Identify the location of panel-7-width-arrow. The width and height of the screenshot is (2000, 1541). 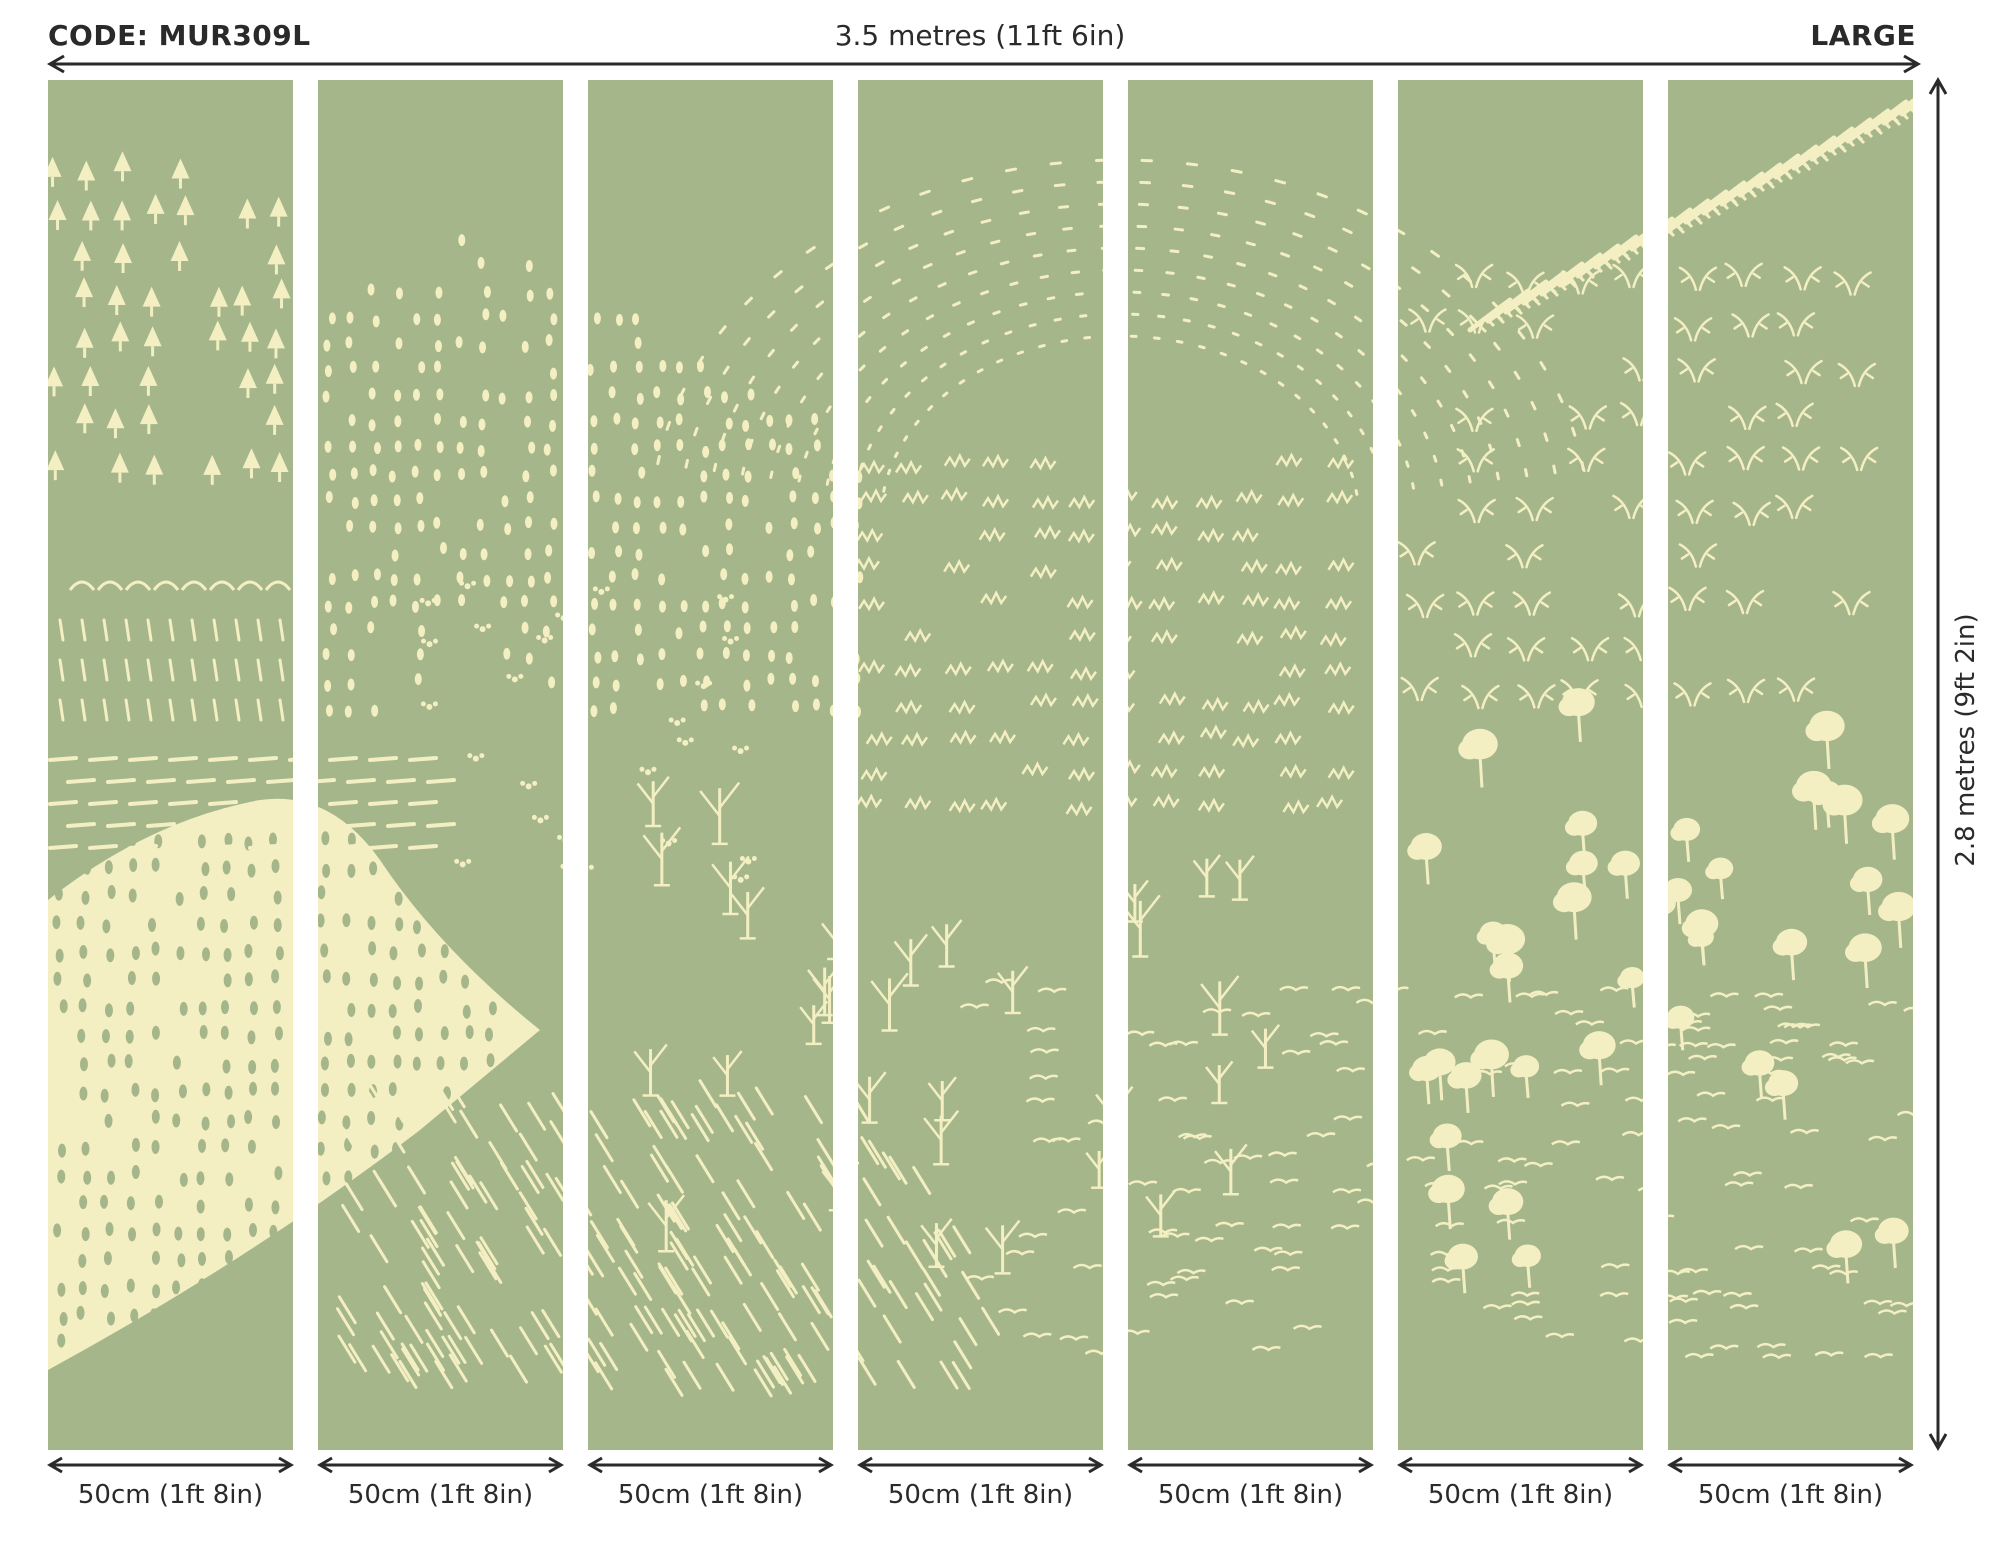
(1790, 1465).